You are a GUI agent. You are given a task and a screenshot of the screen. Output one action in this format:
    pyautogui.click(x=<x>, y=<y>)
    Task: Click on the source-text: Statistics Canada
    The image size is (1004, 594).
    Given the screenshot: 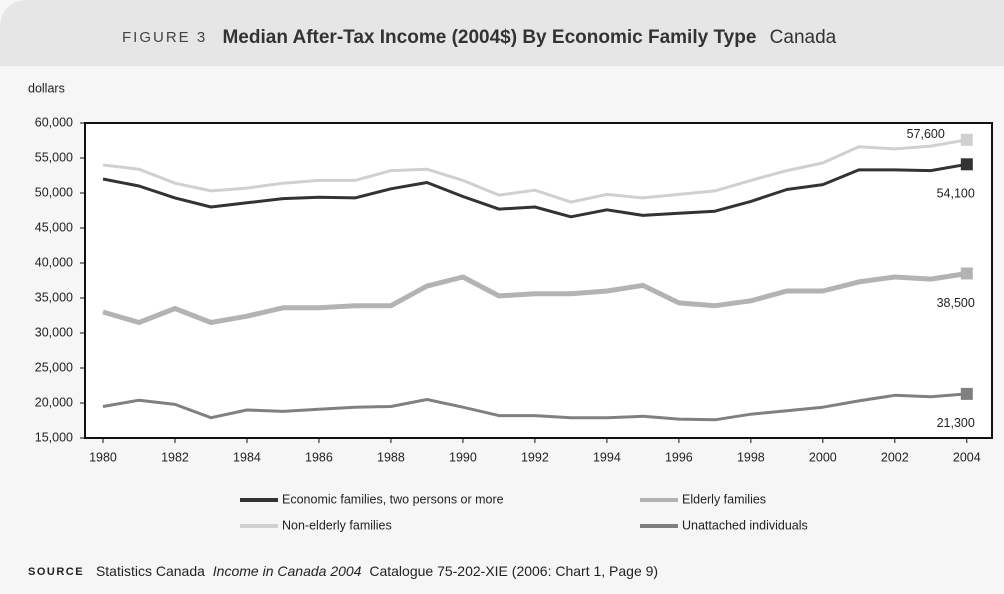 What is the action you would take?
    pyautogui.click(x=150, y=571)
    